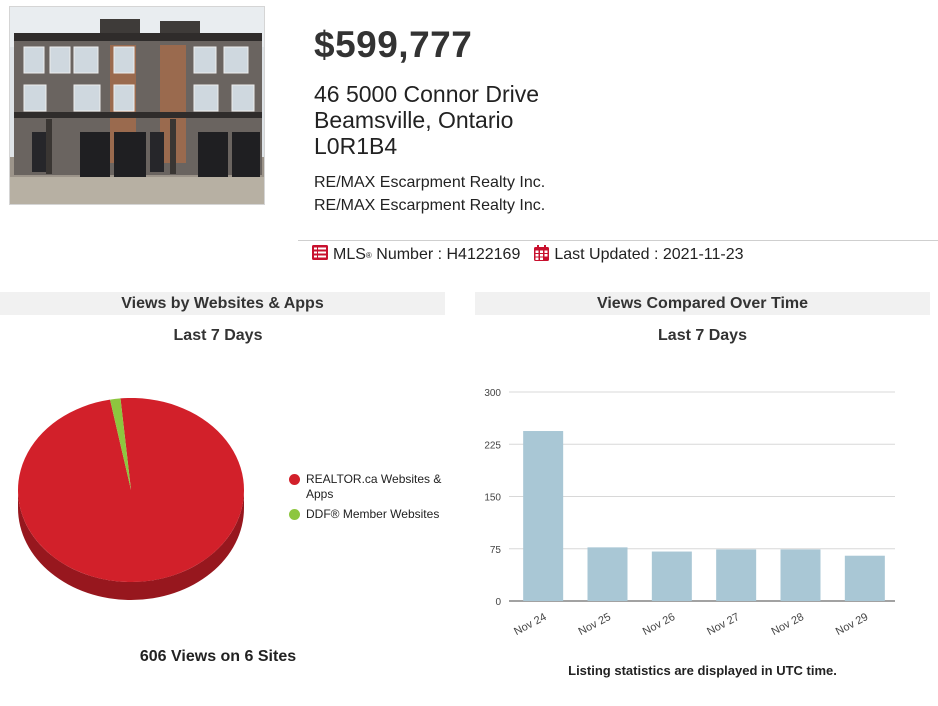 This screenshot has width=938, height=706. What do you see at coordinates (483, 254) in the screenshot?
I see `mls-number: H4122169` at bounding box center [483, 254].